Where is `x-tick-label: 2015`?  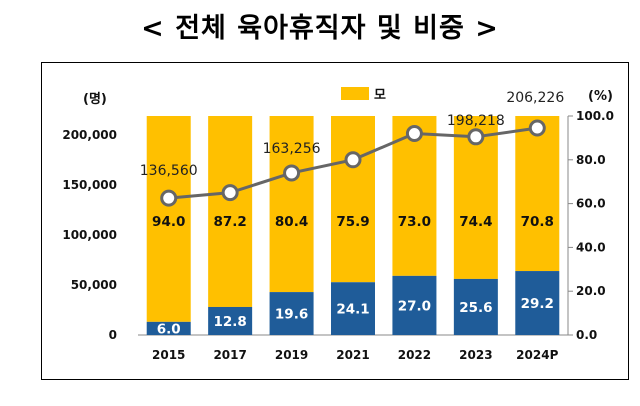 x-tick-label: 2015 is located at coordinates (168, 355).